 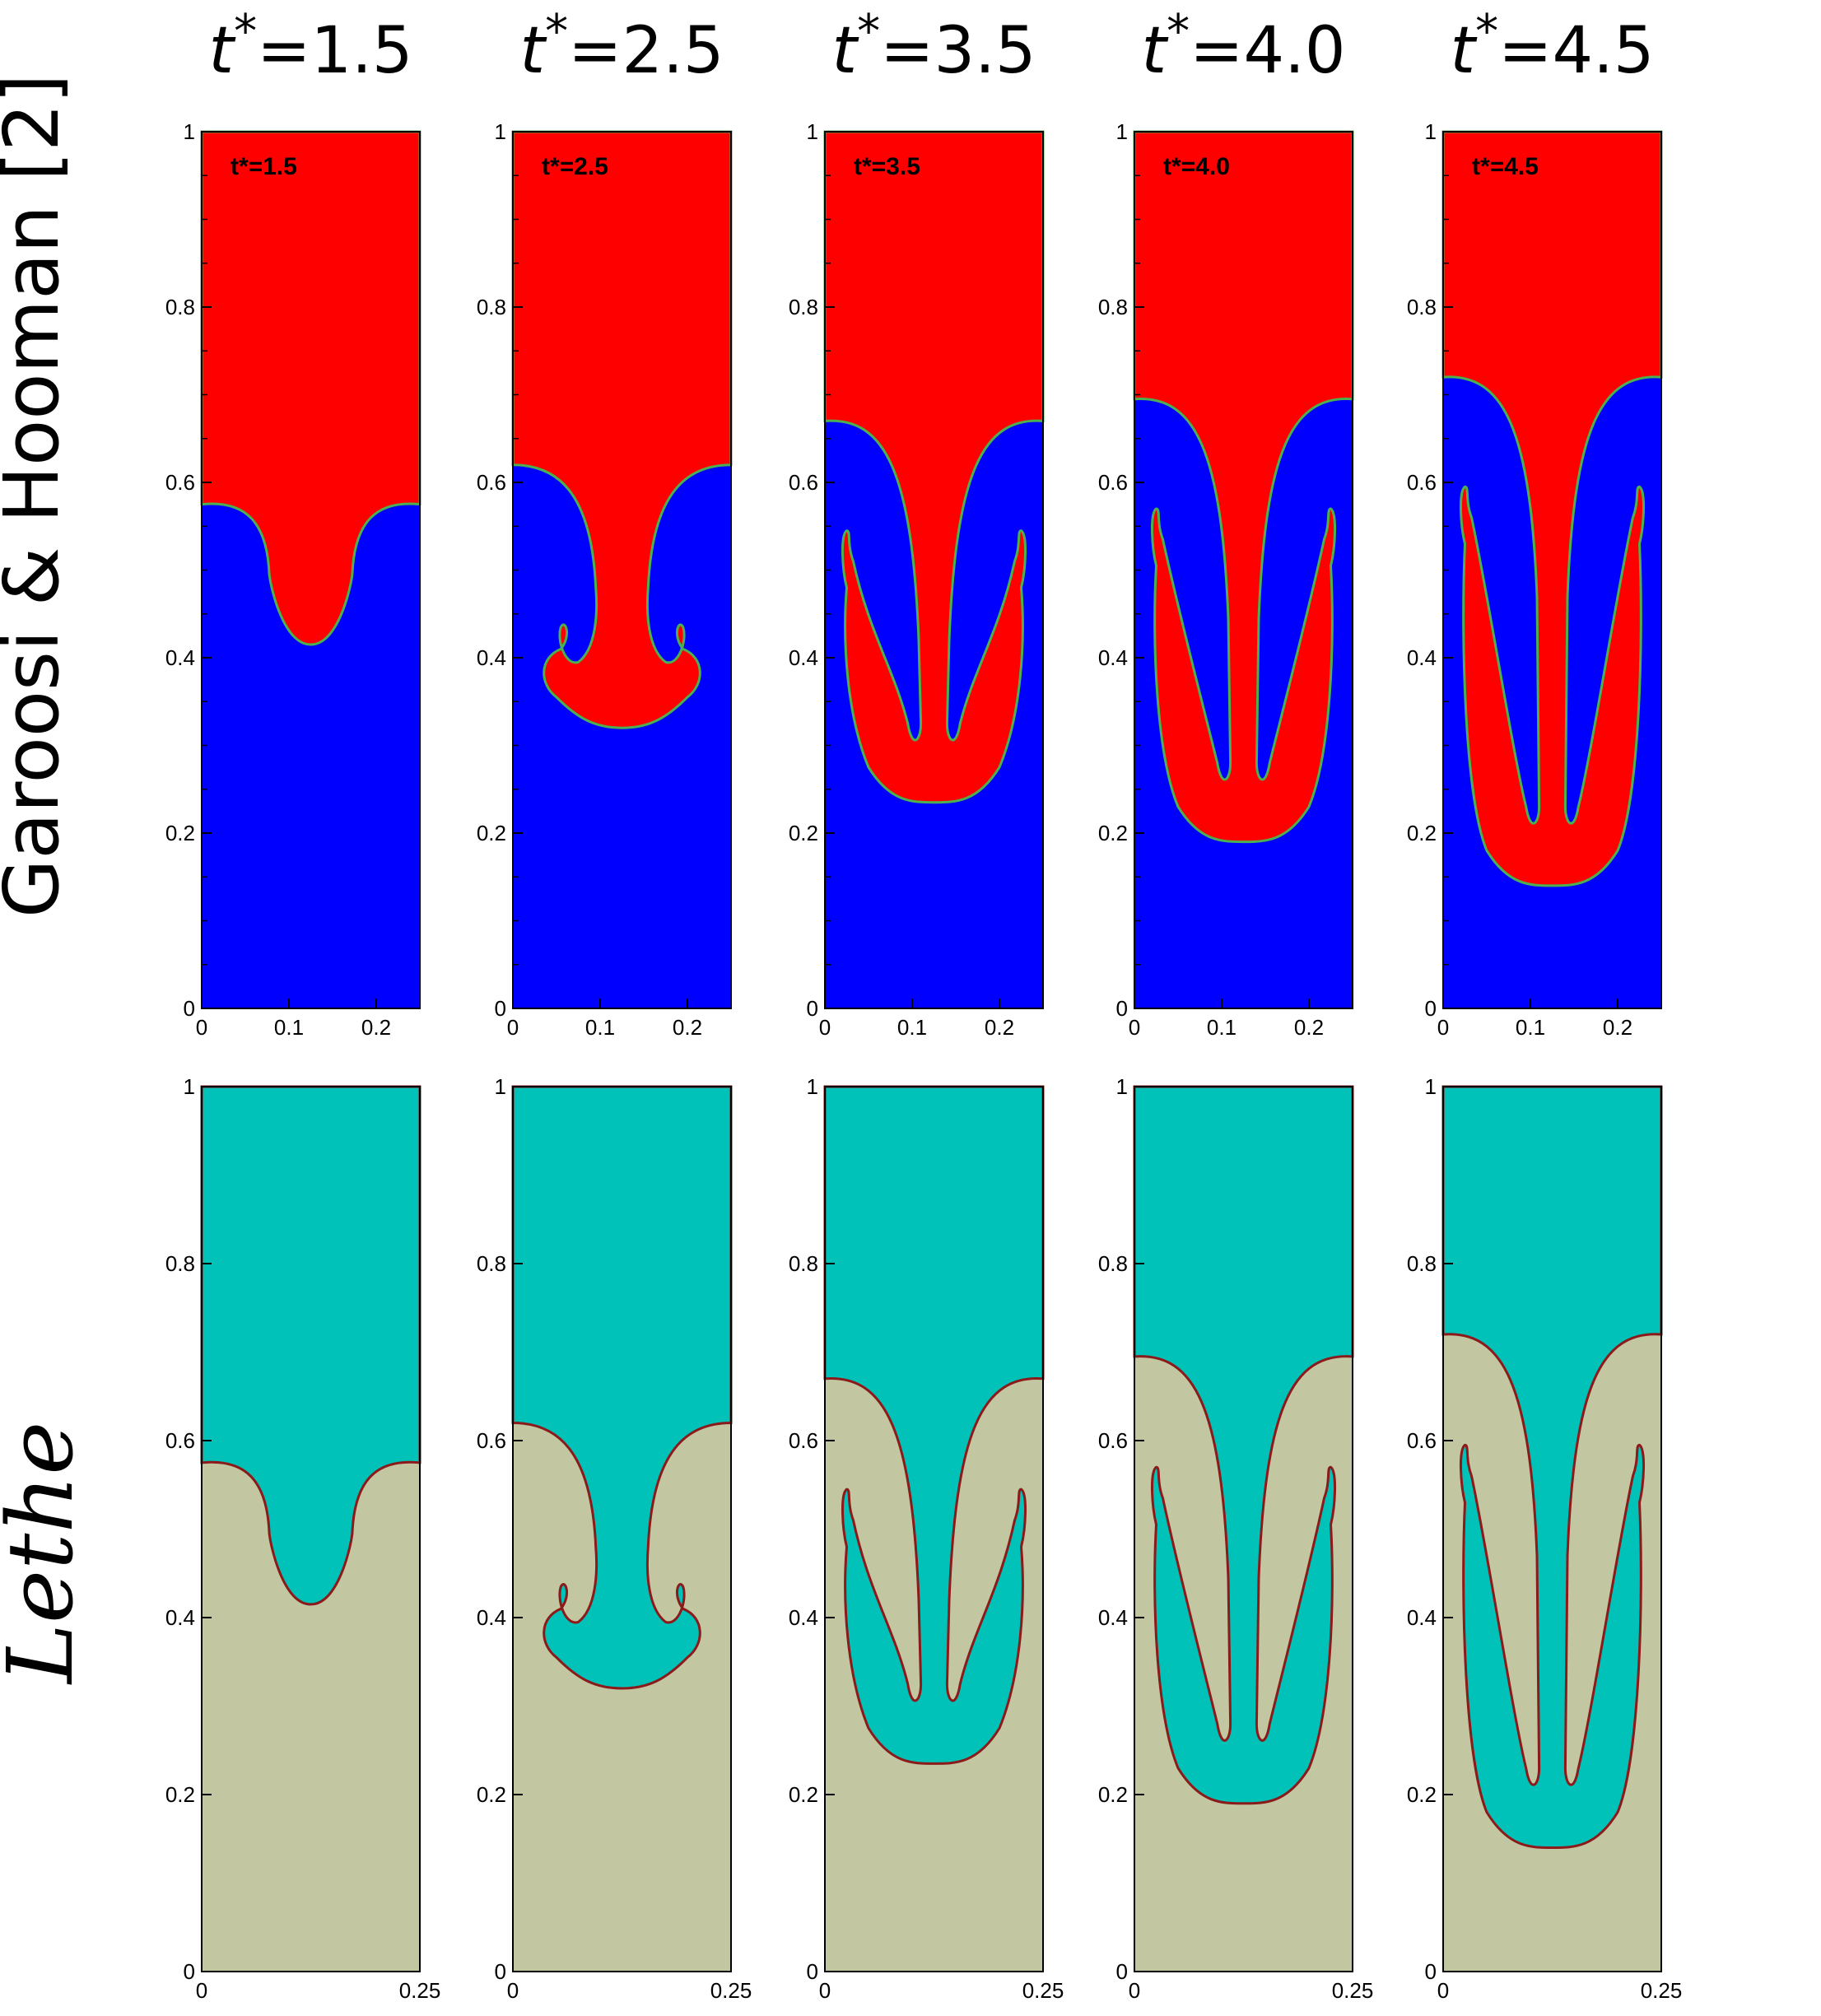 I want to click on row-label-reference: Garoosi & Hooman [2], so click(x=38, y=495).